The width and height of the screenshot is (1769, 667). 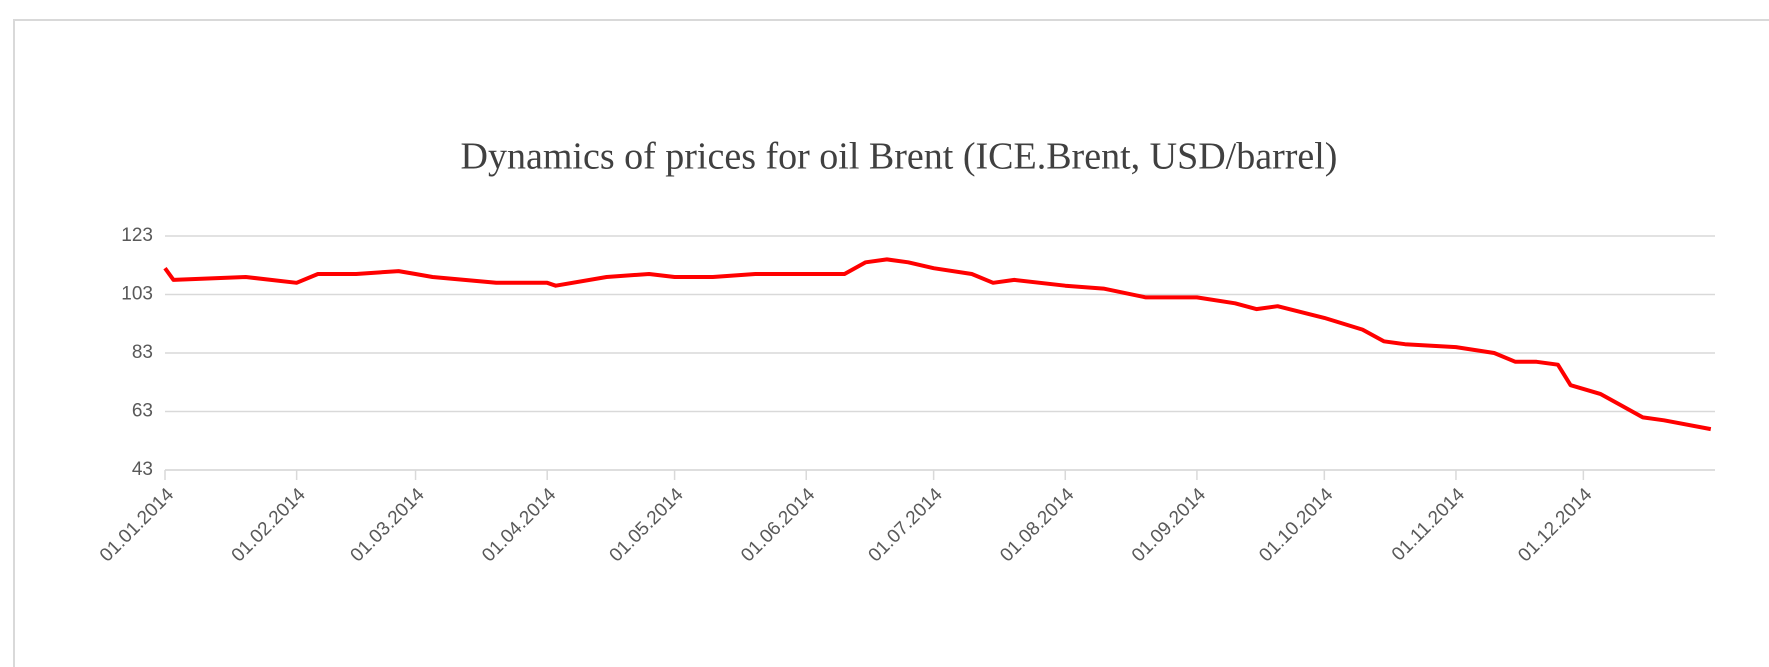 What do you see at coordinates (142, 469) in the screenshot?
I see `y-tick-label: 43` at bounding box center [142, 469].